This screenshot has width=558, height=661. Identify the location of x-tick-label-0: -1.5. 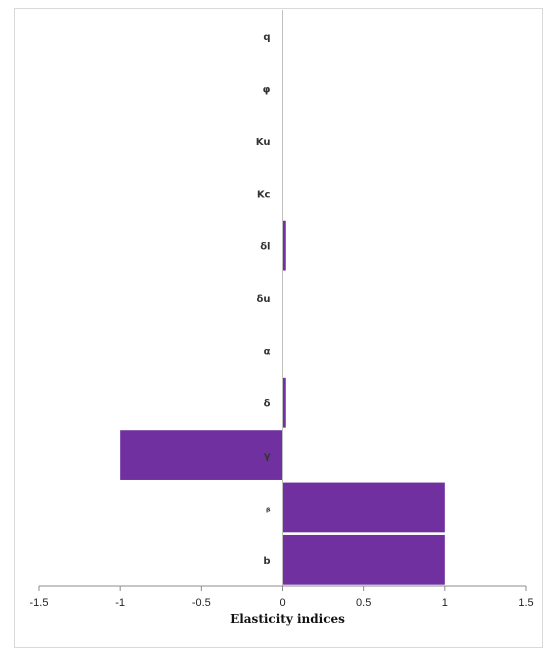
(39, 603).